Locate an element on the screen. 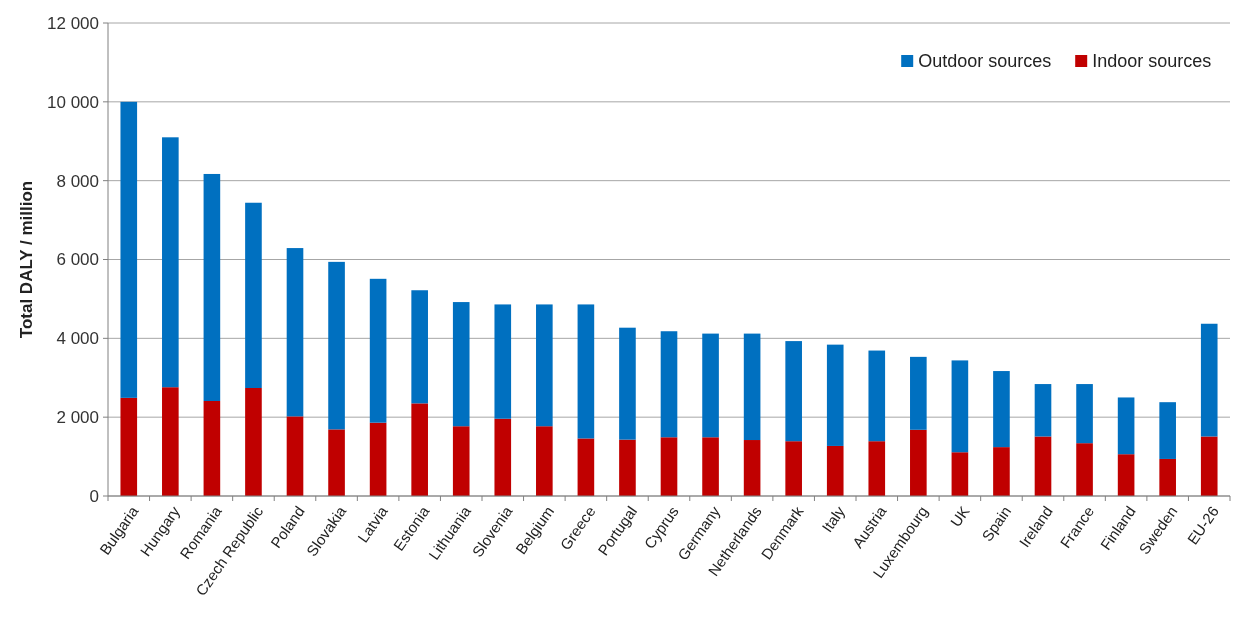 The width and height of the screenshot is (1246, 626). y-tick-label: 8 000 is located at coordinates (77, 181).